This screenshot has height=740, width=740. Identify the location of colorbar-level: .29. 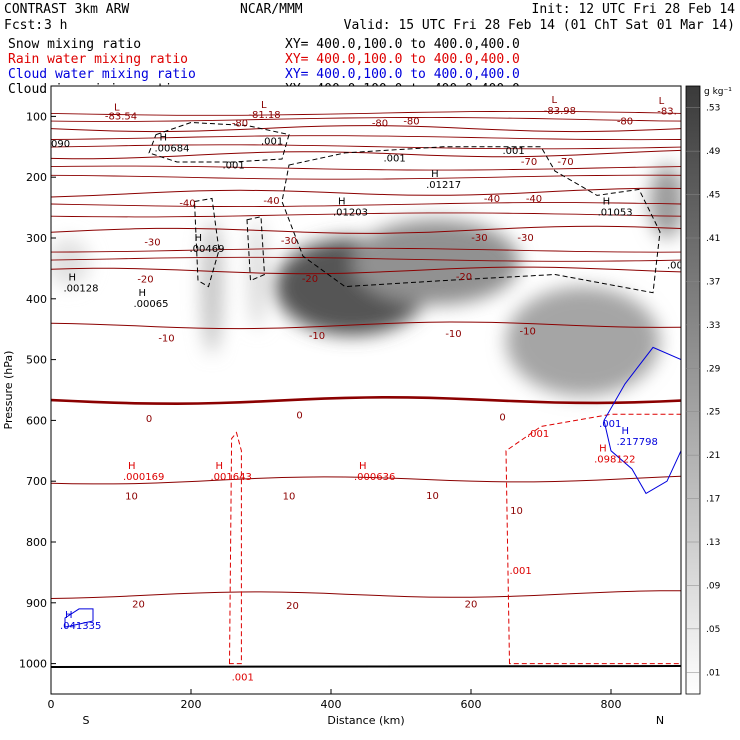
(713, 369).